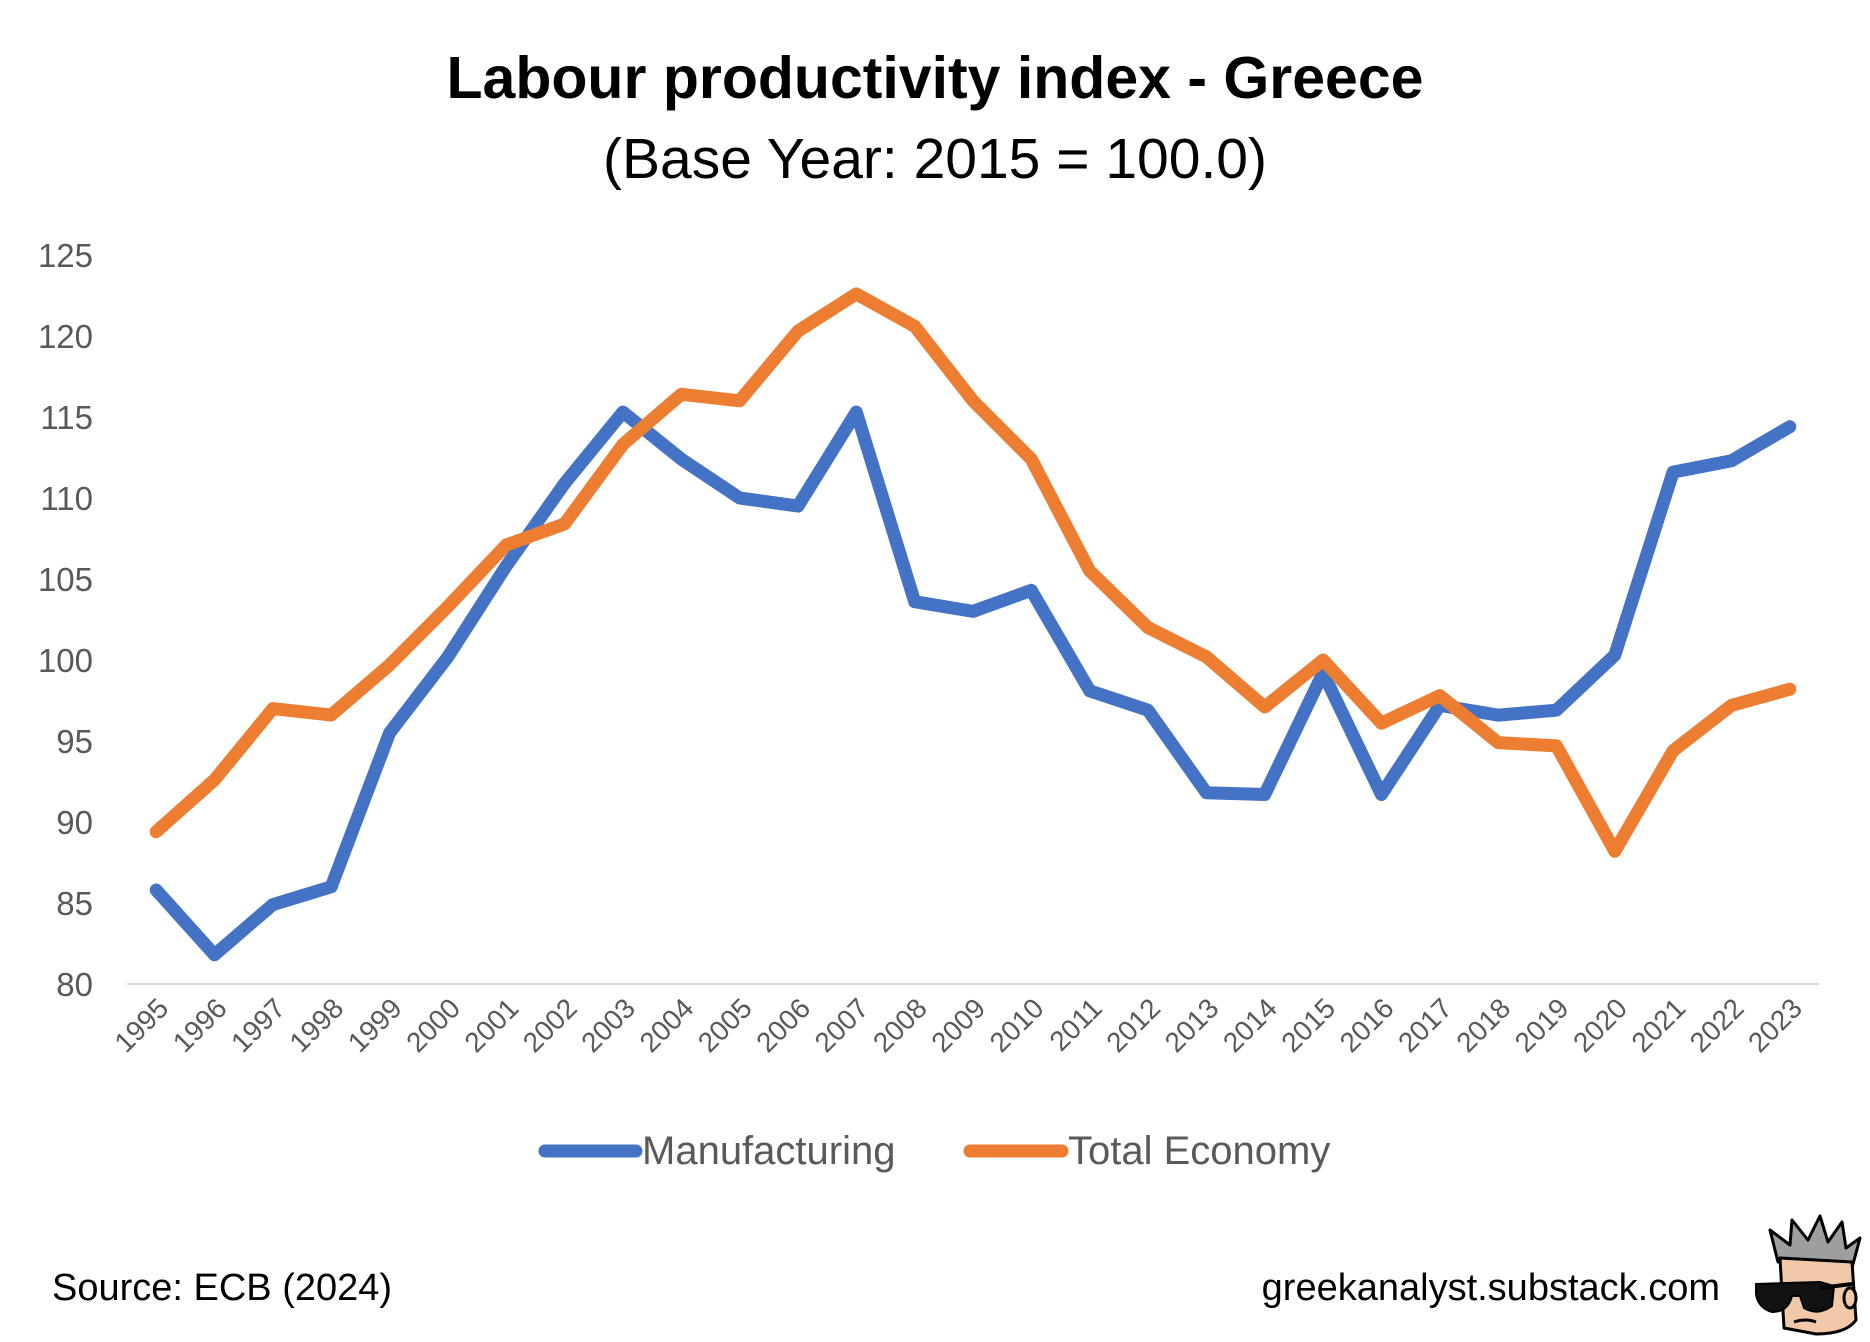 This screenshot has height=1342, width=1870. I want to click on y-tick-label: 115, so click(66, 417).